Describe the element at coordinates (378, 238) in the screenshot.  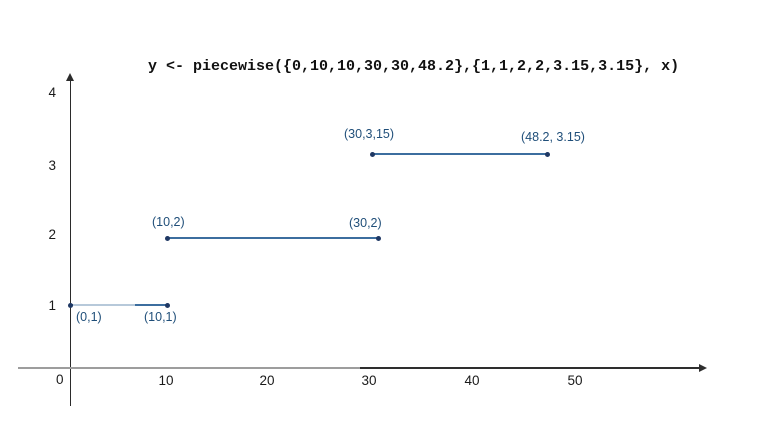
I see `point-30-2-dot` at that location.